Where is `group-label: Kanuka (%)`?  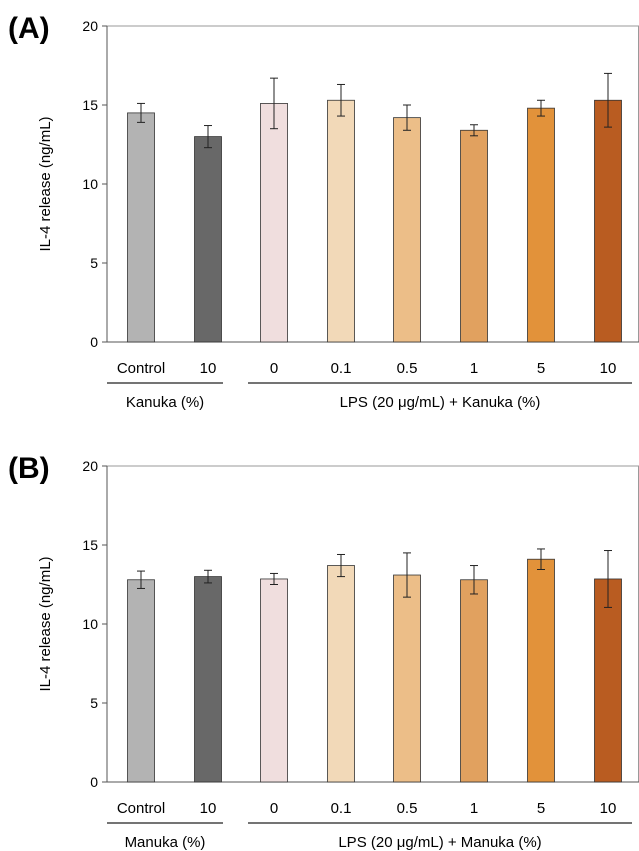 group-label: Kanuka (%) is located at coordinates (165, 402).